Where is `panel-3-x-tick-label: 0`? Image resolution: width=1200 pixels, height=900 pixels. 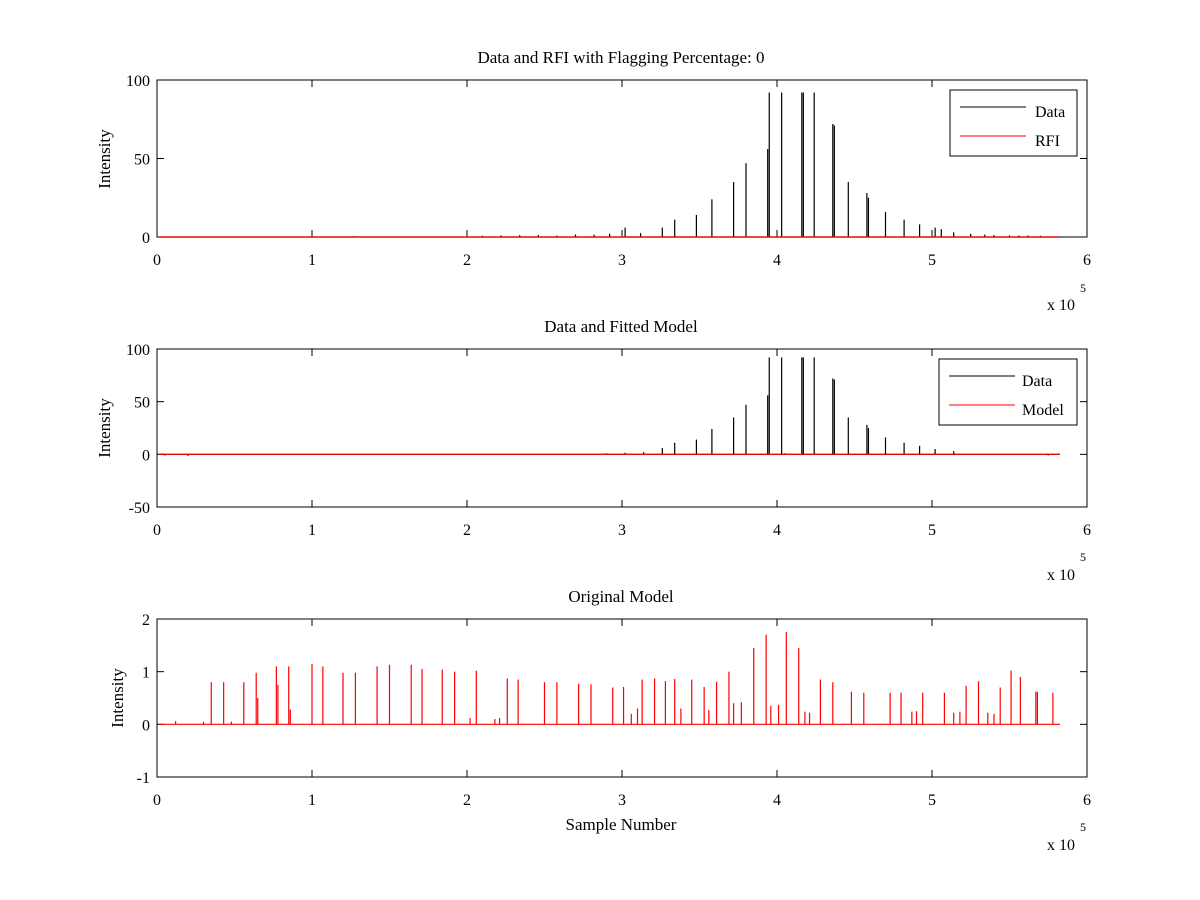
panel-3-x-tick-label: 0 is located at coordinates (157, 800).